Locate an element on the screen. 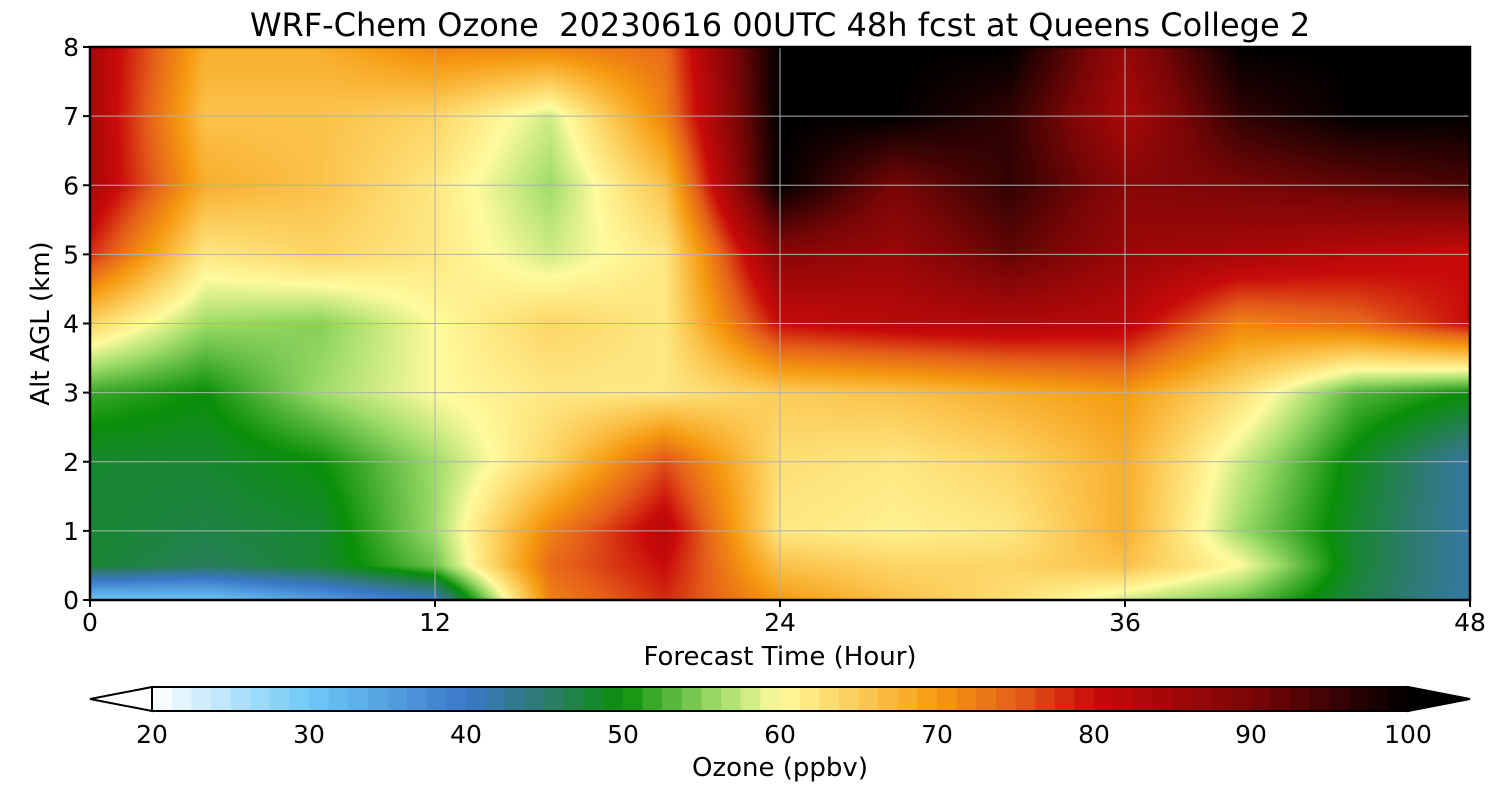 The image size is (1500, 800). y-tick-label: 0 is located at coordinates (71, 600).